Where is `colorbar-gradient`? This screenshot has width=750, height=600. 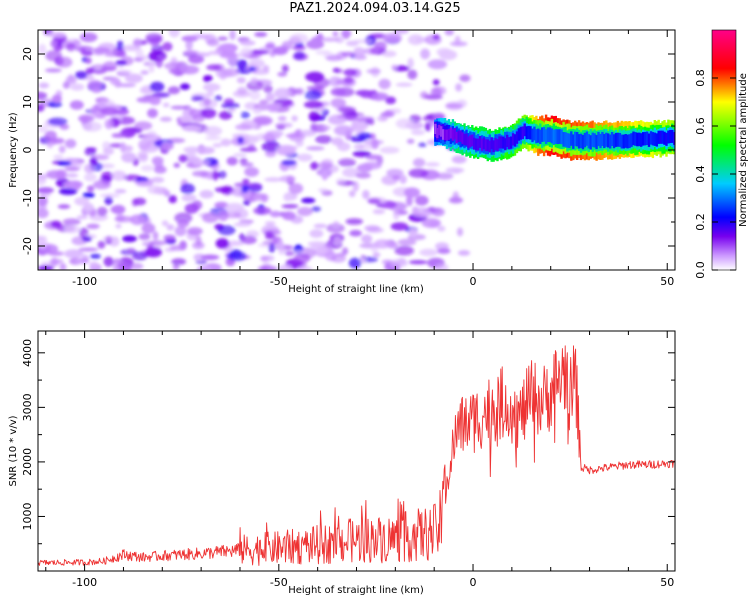 colorbar-gradient is located at coordinates (724, 150).